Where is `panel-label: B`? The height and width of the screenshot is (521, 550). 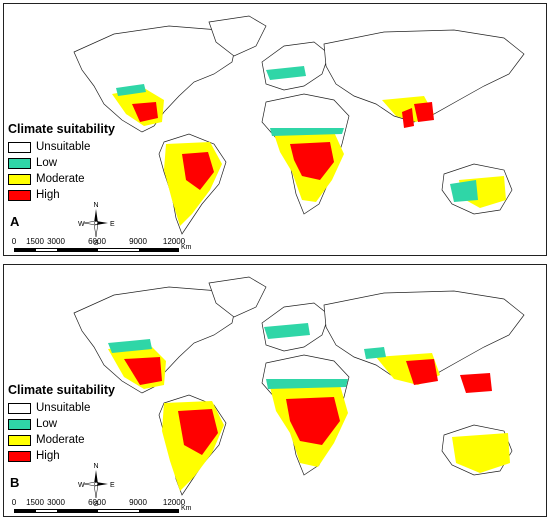 panel-label: B is located at coordinates (15, 482).